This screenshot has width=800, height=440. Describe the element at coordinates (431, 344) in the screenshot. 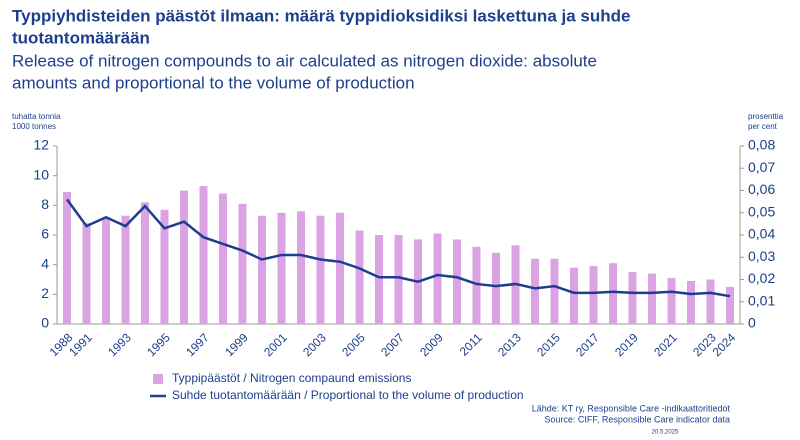

I see `x-tick-label: 2009` at that location.